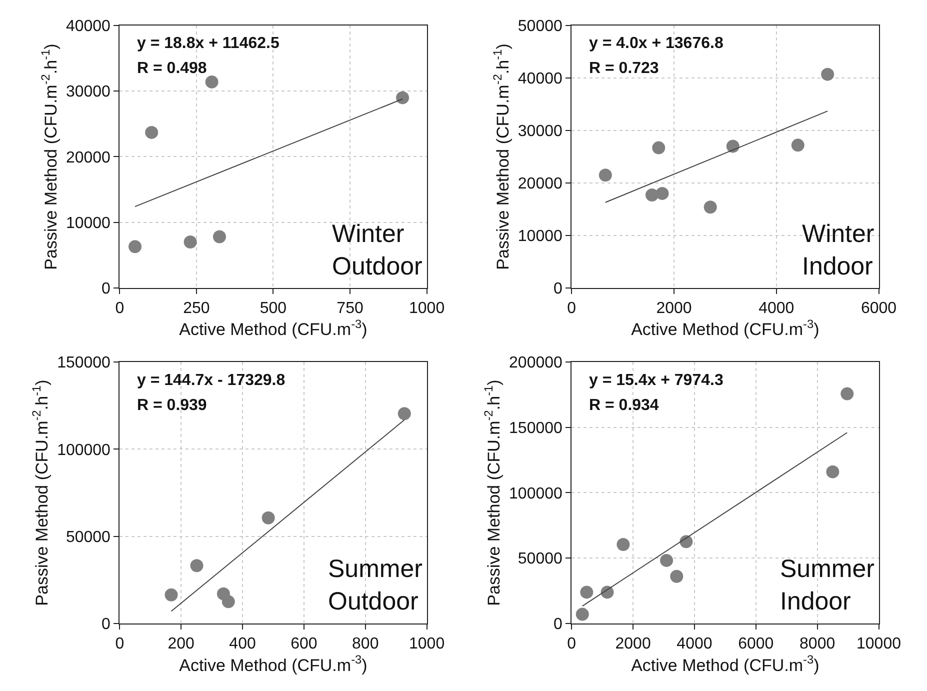 Image resolution: width=927 pixels, height=691 pixels. Describe the element at coordinates (196, 309) in the screenshot. I see `x-tick-label: 250` at that location.